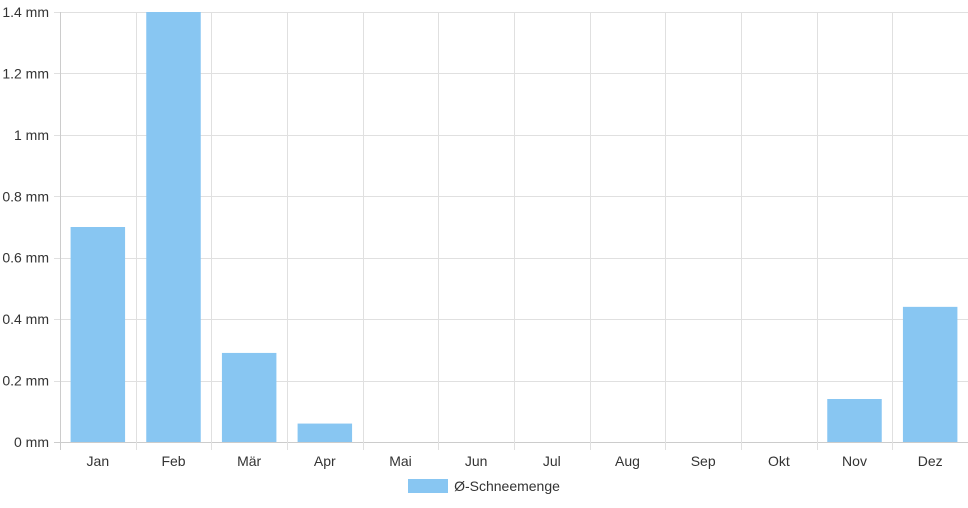 The image size is (968, 508). I want to click on legend: Ø-Schneemenge, so click(484, 486).